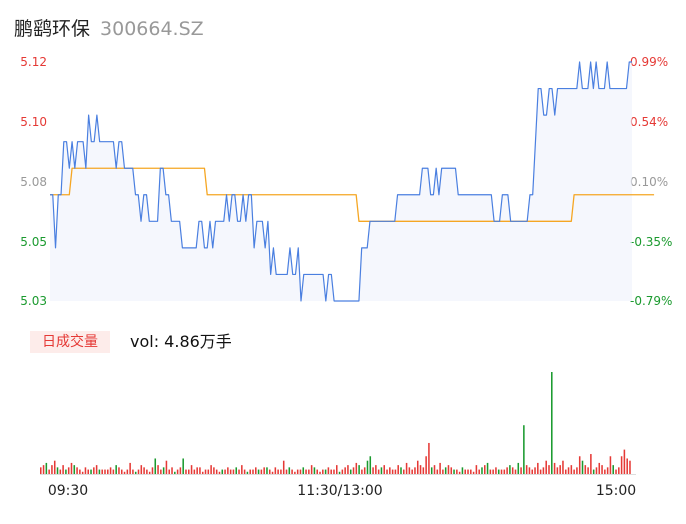 This screenshot has width=686, height=524. I want to click on y-left-tick-label: 5.08, so click(33, 182).